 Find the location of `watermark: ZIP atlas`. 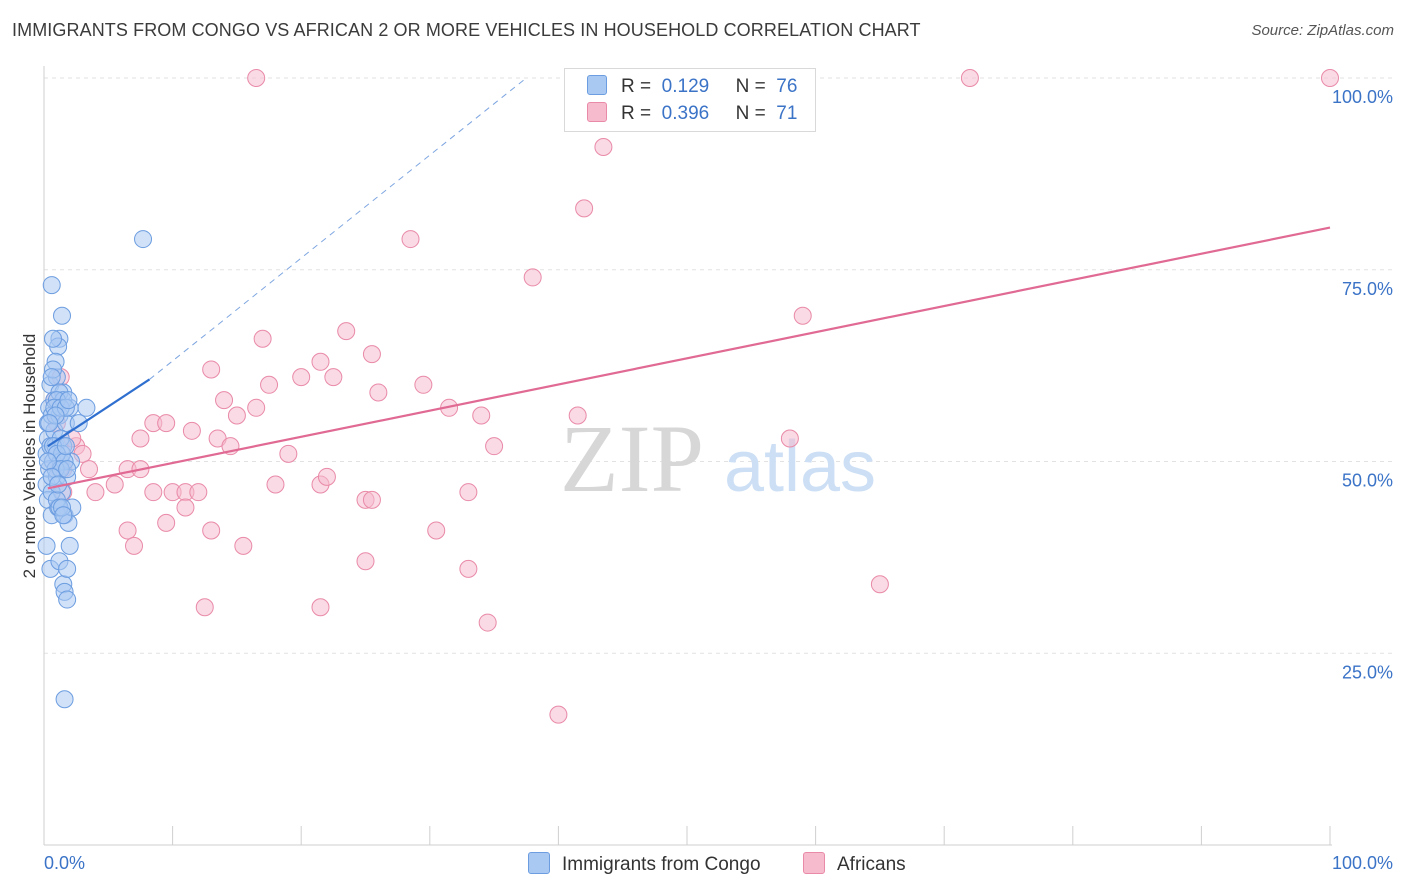

watermark: ZIP atlas is located at coordinates (718, 458).